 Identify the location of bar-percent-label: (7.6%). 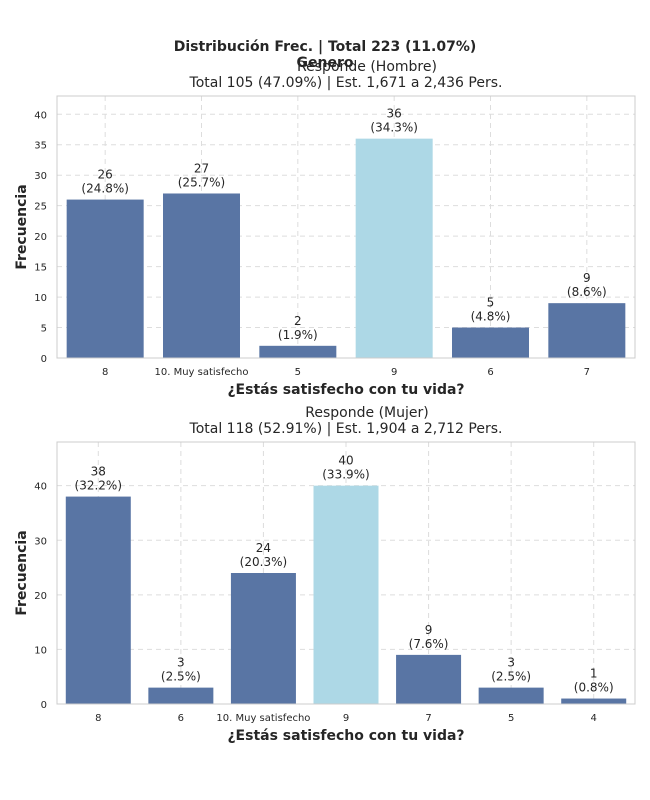
(429, 644).